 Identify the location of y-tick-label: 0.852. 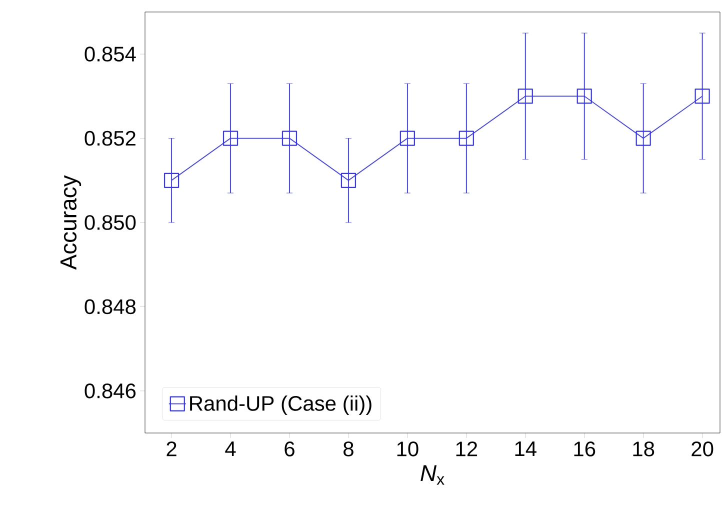
(110, 138).